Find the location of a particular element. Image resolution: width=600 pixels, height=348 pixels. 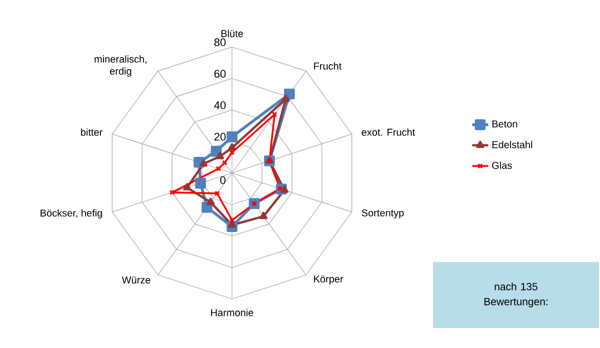

spoke-label: Frucht is located at coordinates (328, 66).